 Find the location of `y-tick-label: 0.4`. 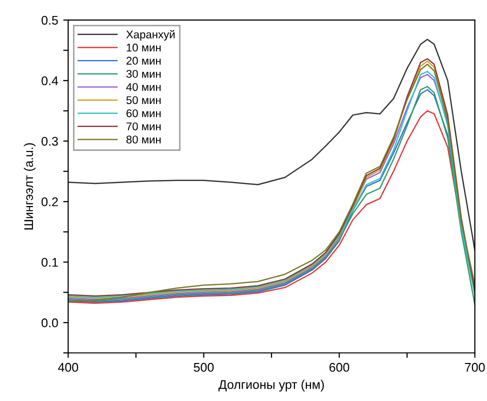

y-tick-label: 0.4 is located at coordinates (50, 81).